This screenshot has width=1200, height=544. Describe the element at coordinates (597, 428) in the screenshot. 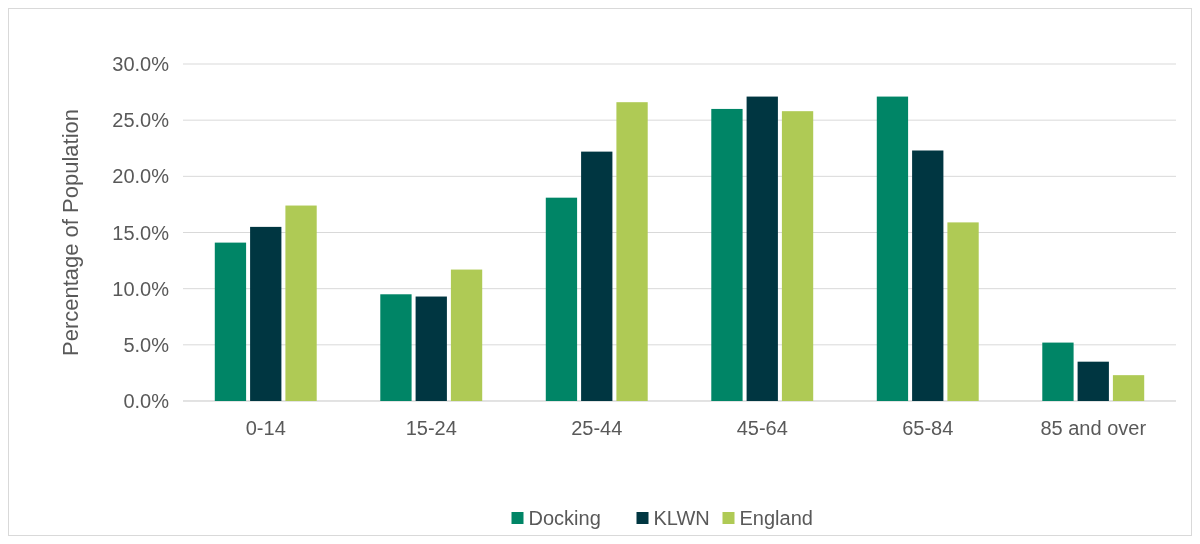

I see `x-tick-label: 25-44` at that location.